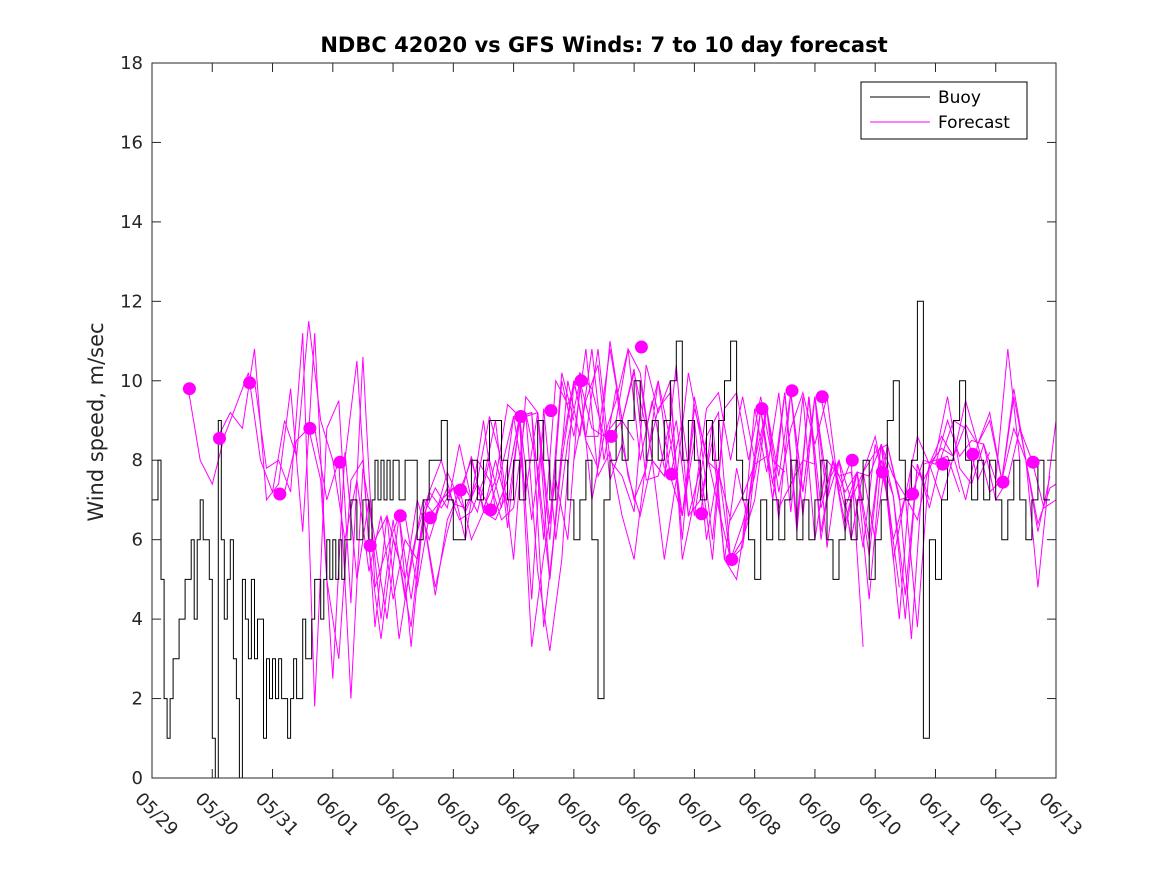  What do you see at coordinates (974, 123) in the screenshot?
I see `legend-forecast-label: Forecast` at bounding box center [974, 123].